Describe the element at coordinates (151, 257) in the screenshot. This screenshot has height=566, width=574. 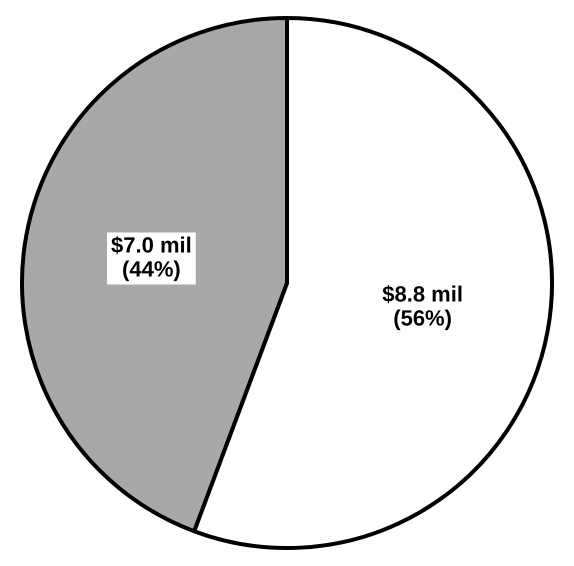
I see `data-label: $7.0 mil (44%)` at that location.